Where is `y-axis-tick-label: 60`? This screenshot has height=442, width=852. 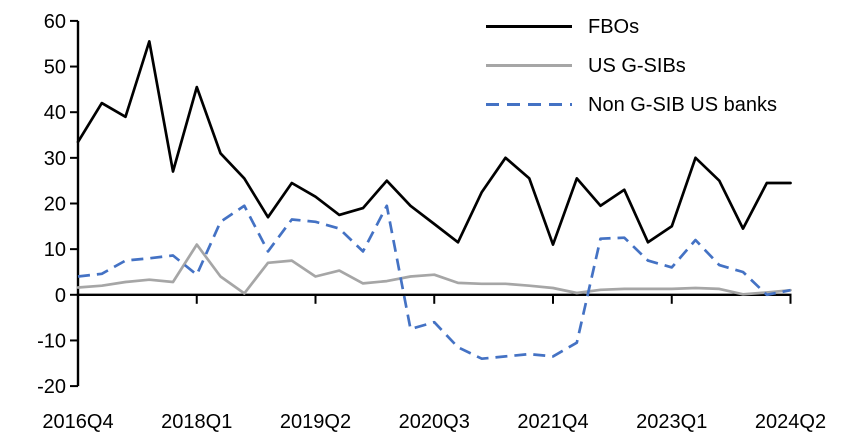 y-axis-tick-label: 60 is located at coordinates (55, 22).